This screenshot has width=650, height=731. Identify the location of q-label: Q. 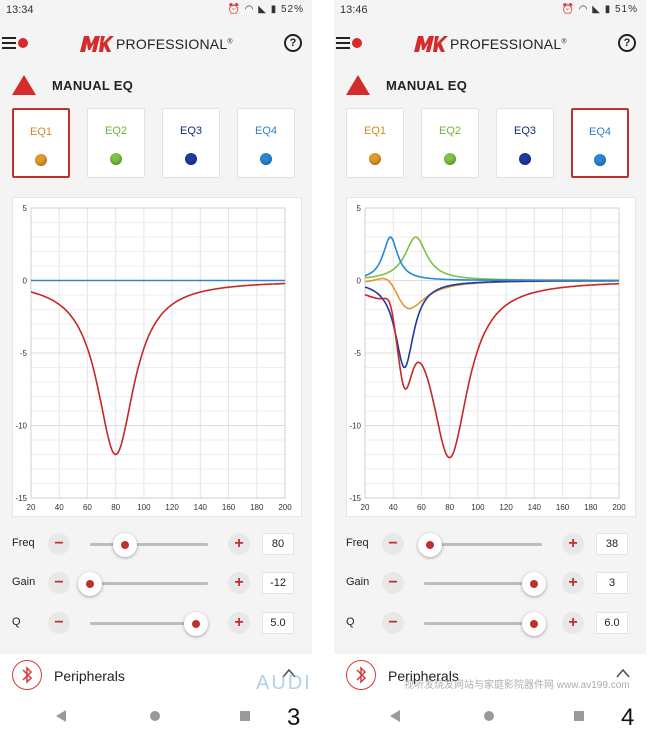
(350, 622).